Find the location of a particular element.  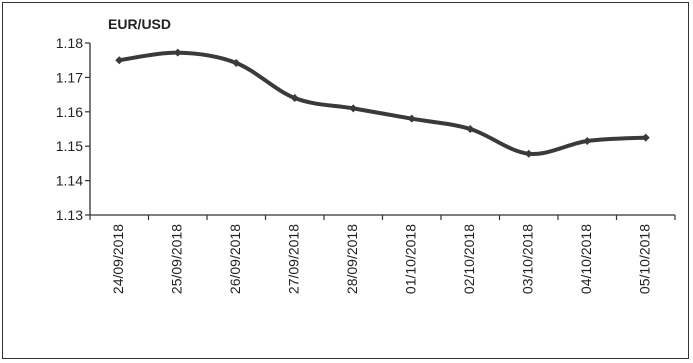

x-tick-label: 01/10/2018 is located at coordinates (410, 259).